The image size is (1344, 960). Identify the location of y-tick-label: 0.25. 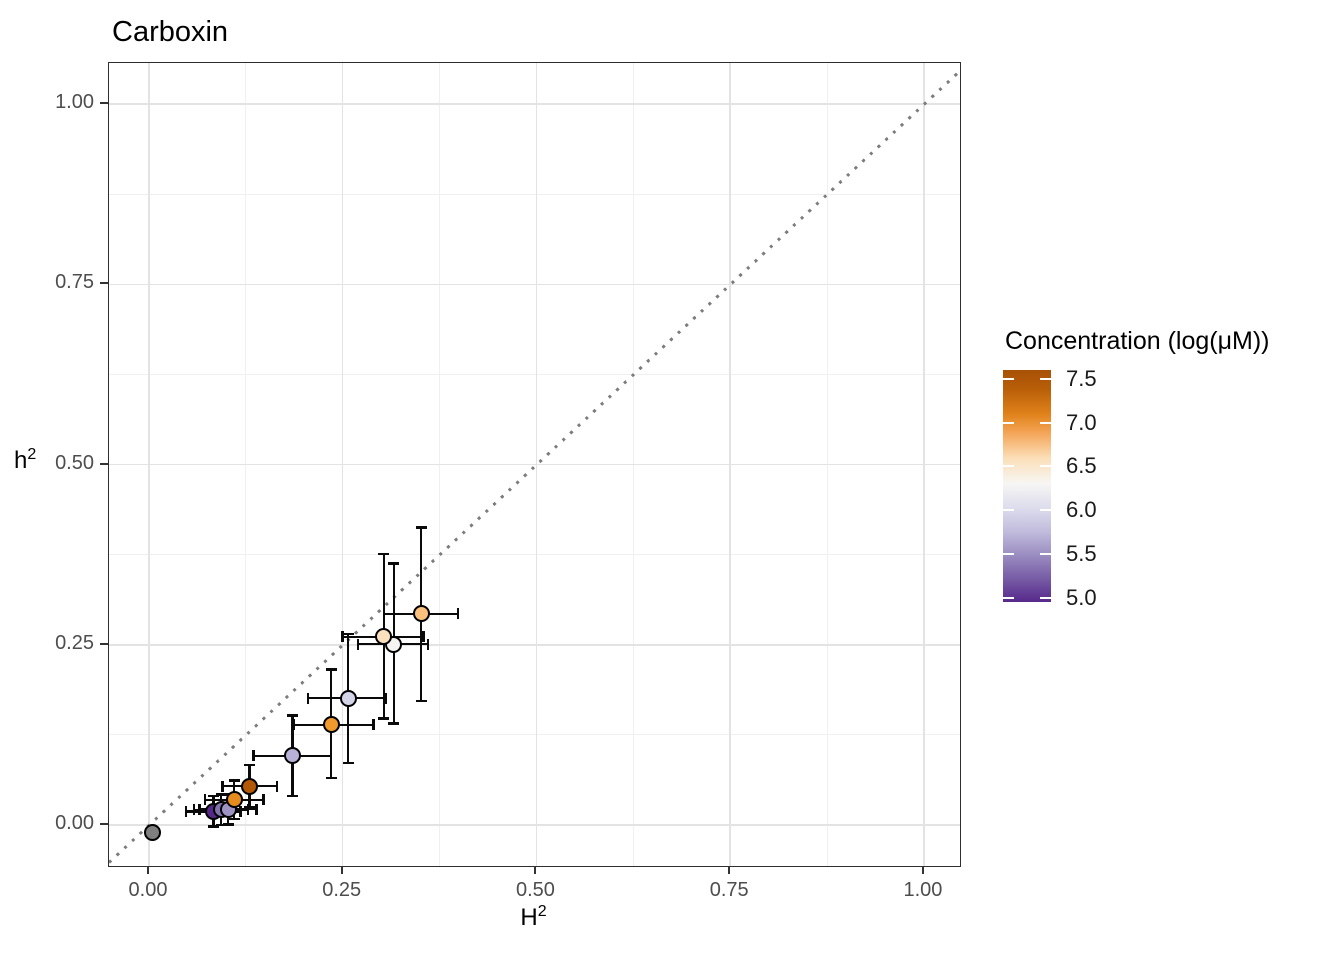
(74, 642).